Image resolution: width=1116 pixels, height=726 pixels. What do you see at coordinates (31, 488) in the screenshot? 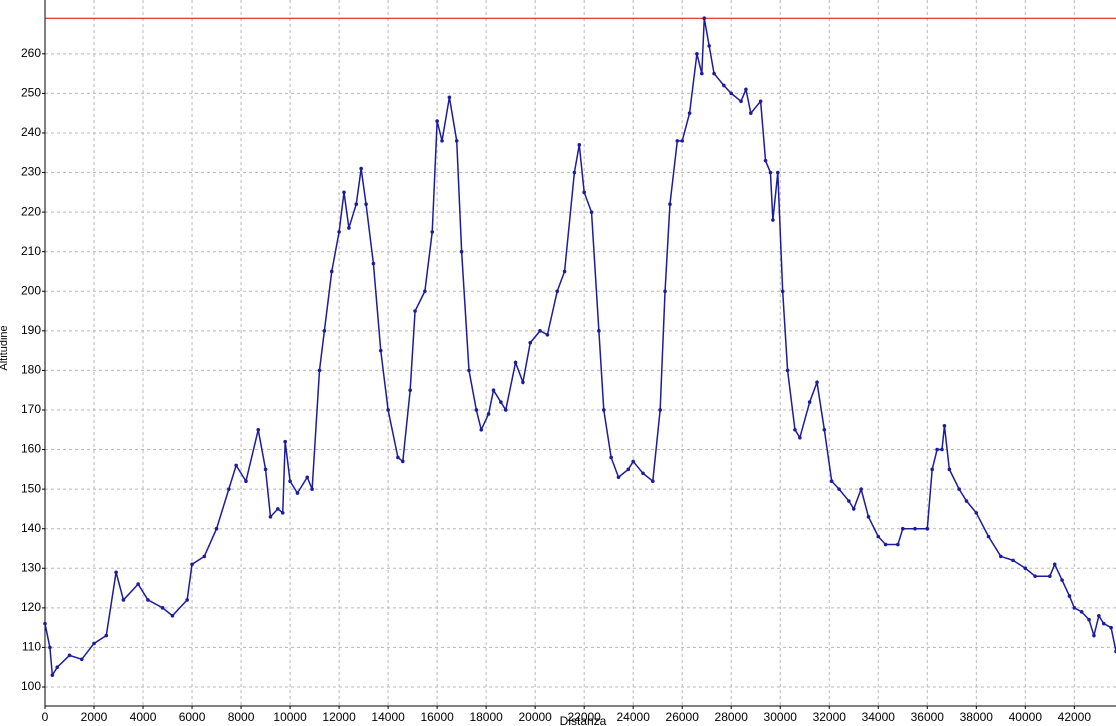
I see `y-tick-label: 150` at bounding box center [31, 488].